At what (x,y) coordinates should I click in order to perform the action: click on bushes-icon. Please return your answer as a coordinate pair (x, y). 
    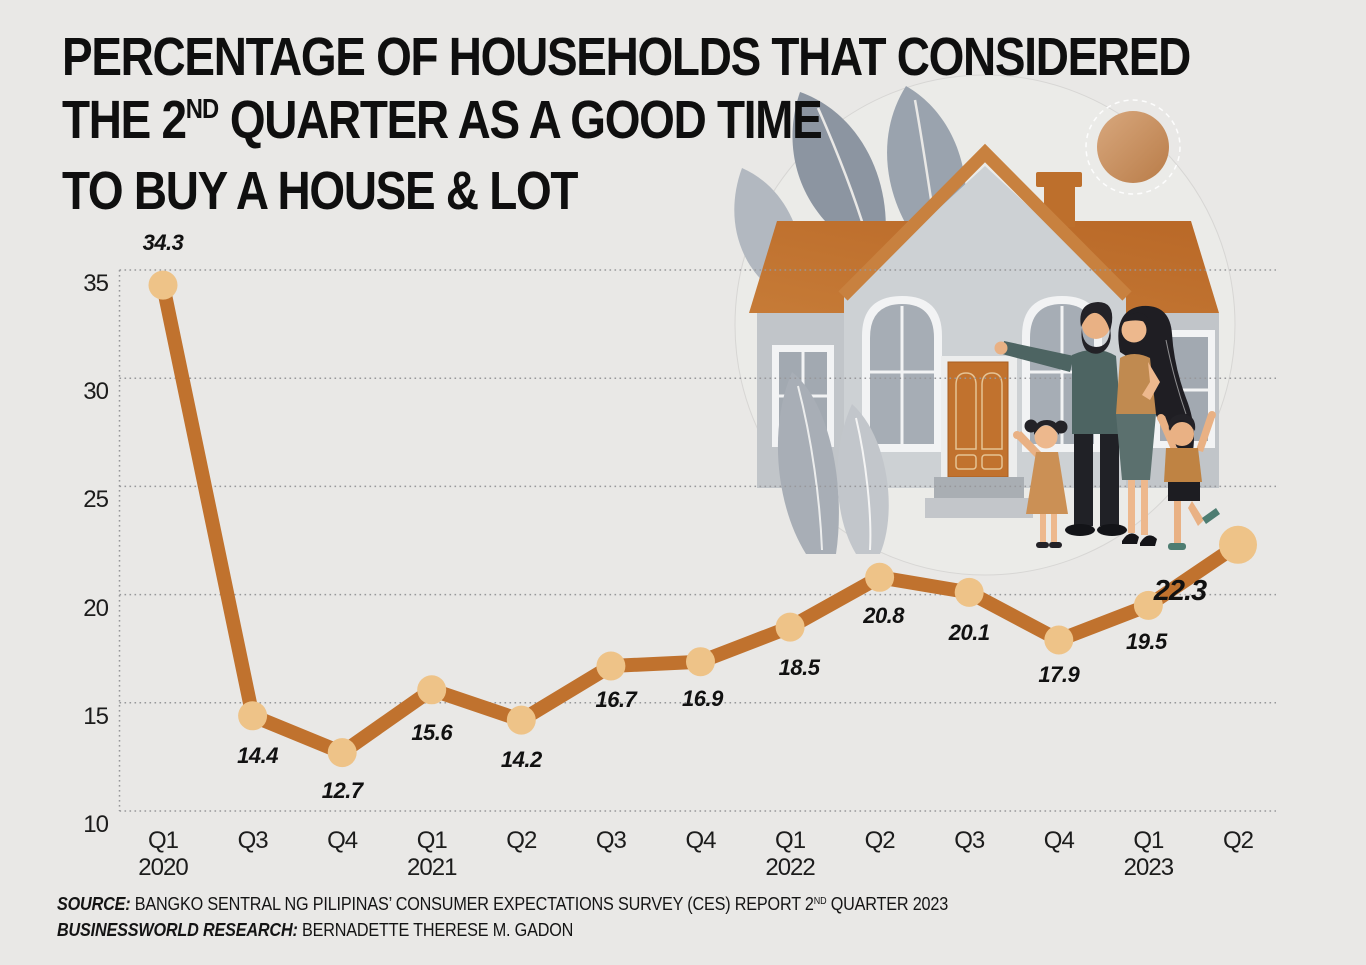
    Looking at the image, I should click on (833, 463).